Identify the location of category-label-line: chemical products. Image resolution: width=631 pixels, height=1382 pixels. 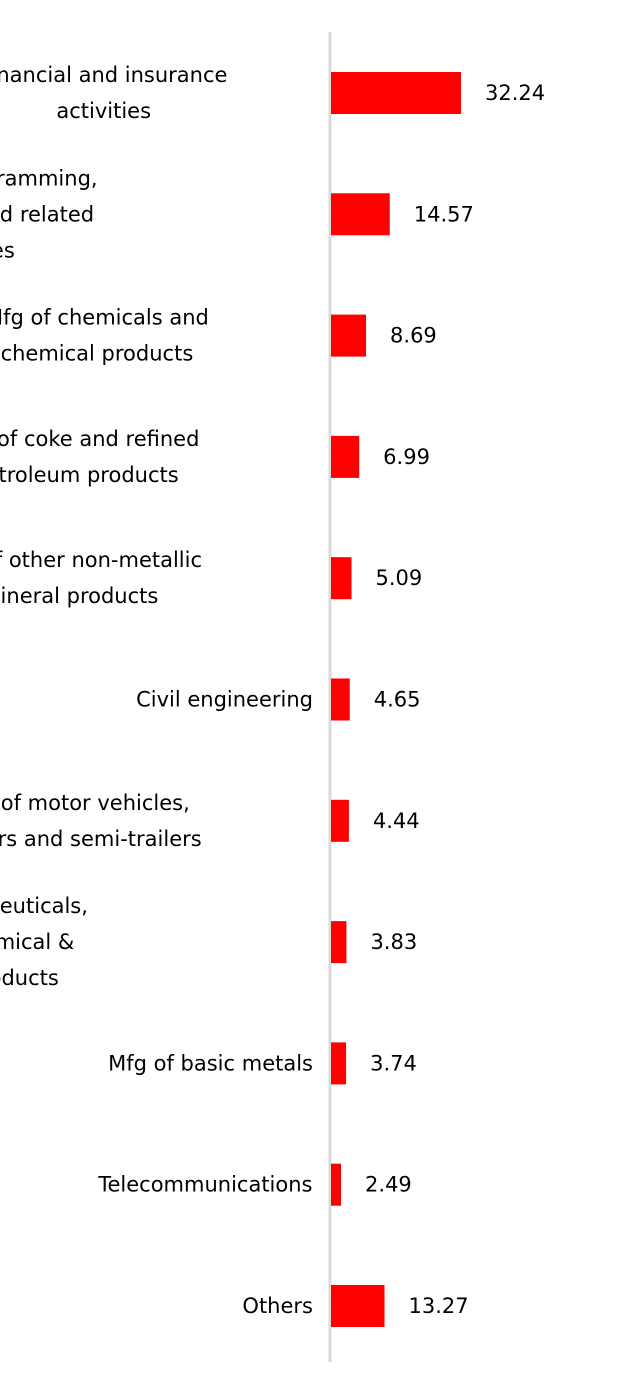
(97, 354).